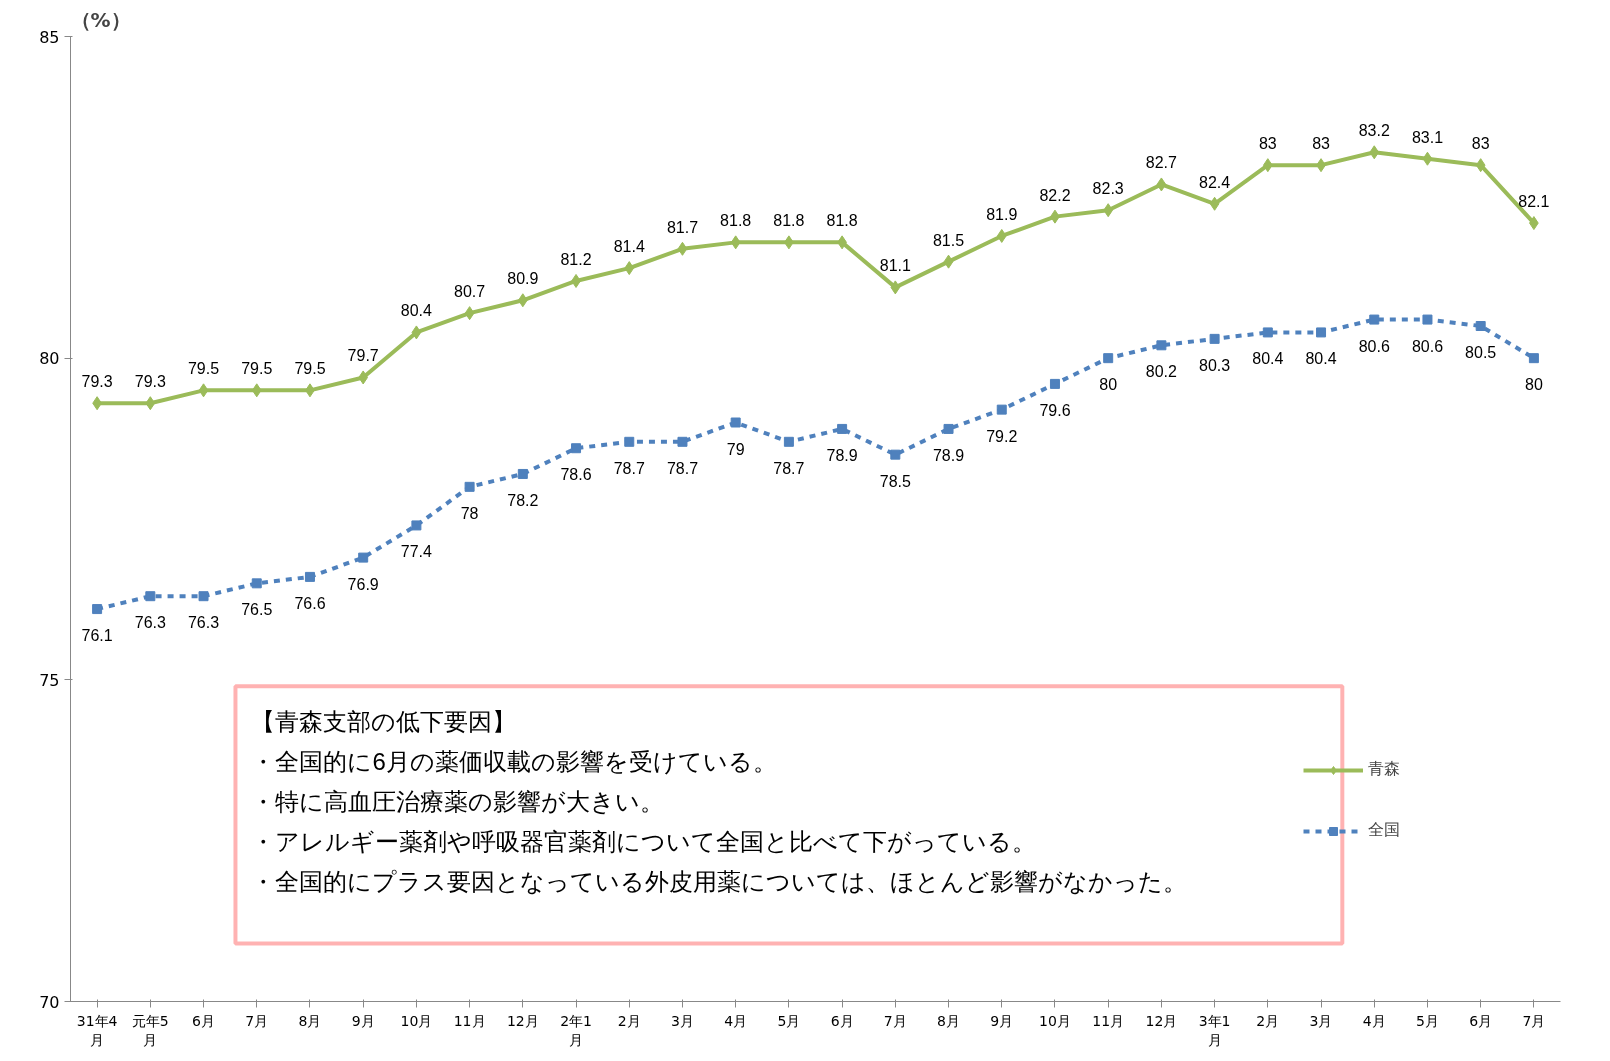 The width and height of the screenshot is (1610, 1061). Describe the element at coordinates (522, 1020) in the screenshot. I see `x-tick-label: 12月` at that location.